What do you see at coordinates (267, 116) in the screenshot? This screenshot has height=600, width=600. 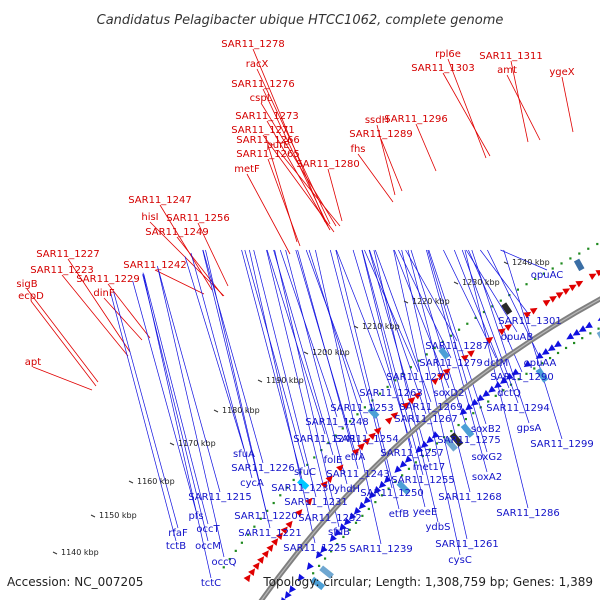 I see `forward-gene-label: SAR11_1273` at bounding box center [267, 116].